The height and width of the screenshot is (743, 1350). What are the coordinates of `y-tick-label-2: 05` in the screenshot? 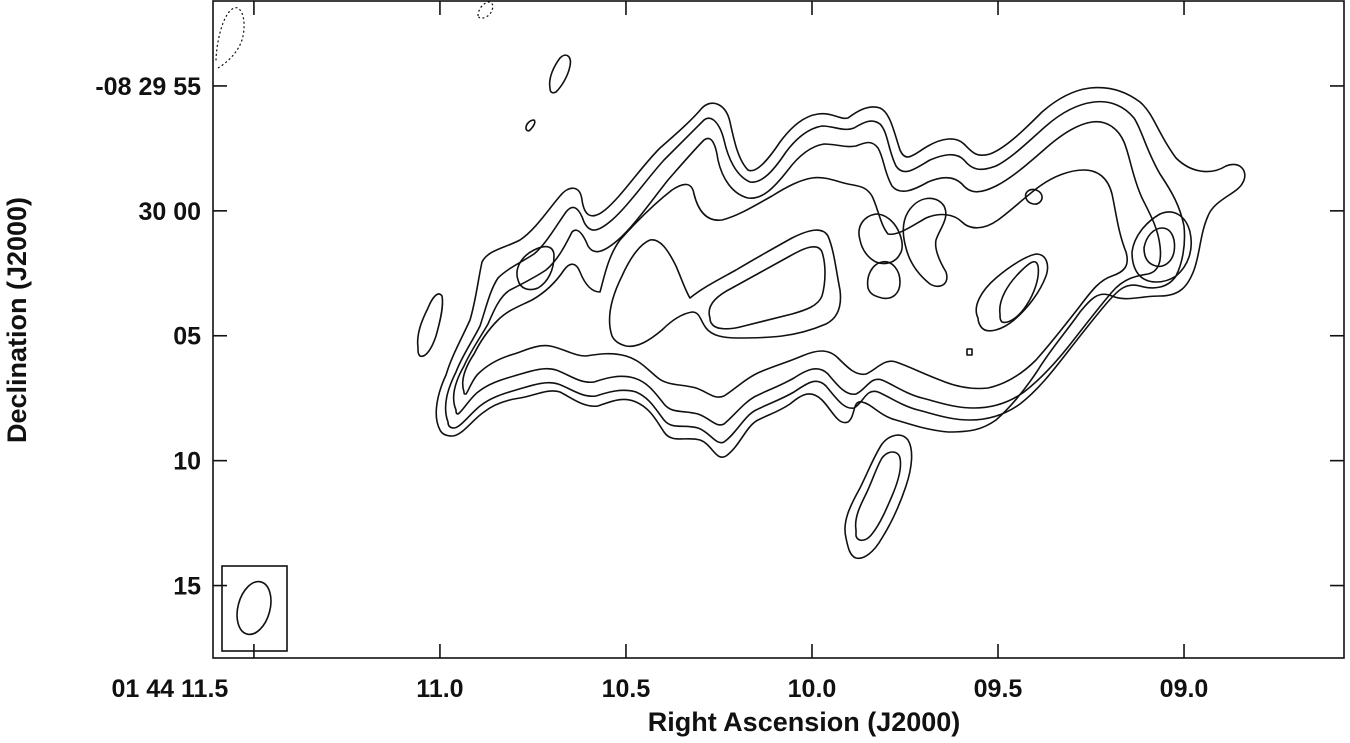 It's located at (187, 337).